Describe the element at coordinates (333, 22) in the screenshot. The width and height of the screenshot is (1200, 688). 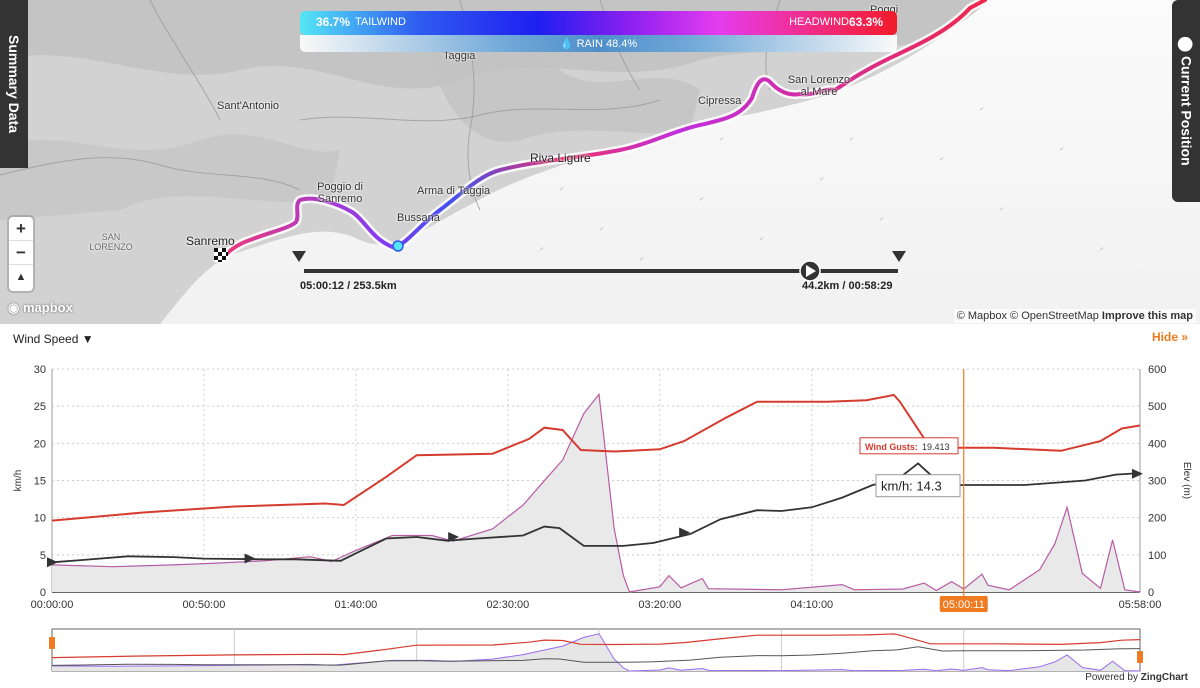
I see `tailwind-percent: 36.7%` at that location.